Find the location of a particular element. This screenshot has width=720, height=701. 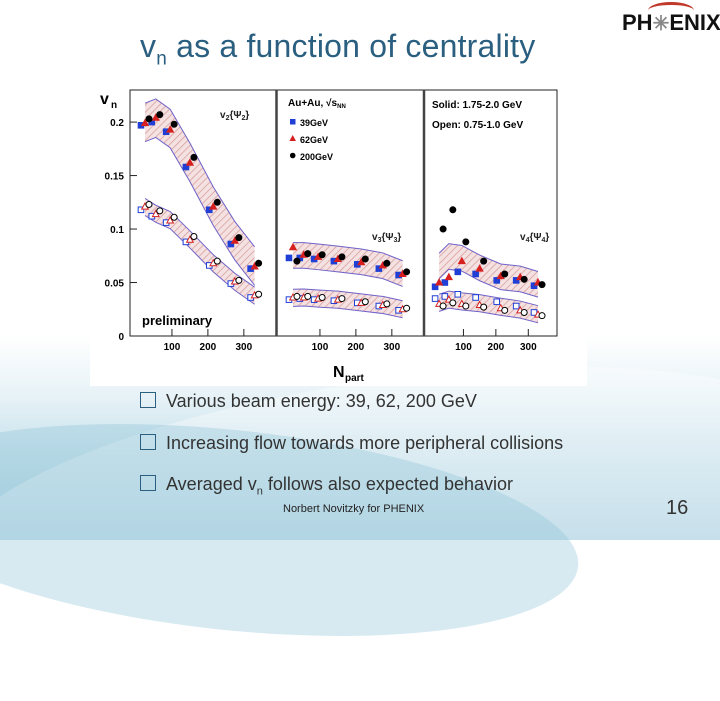

panel-label: v3{Ψ3} is located at coordinates (386, 238).